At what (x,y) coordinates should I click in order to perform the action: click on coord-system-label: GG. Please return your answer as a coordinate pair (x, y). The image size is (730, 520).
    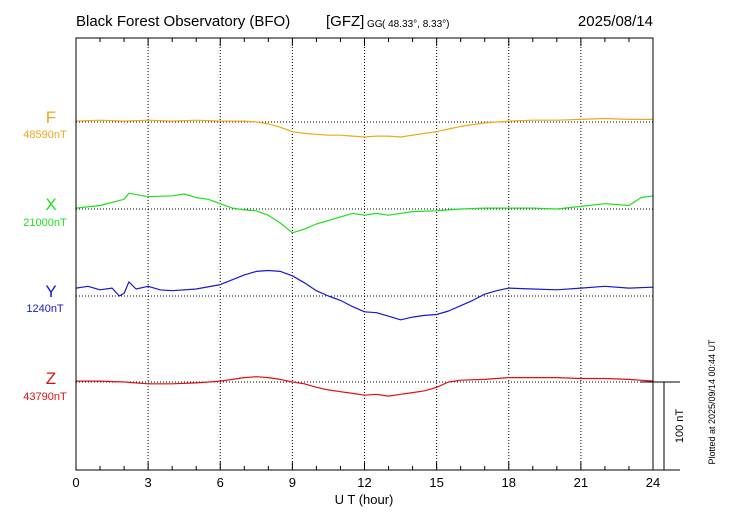
    Looking at the image, I should click on (375, 24).